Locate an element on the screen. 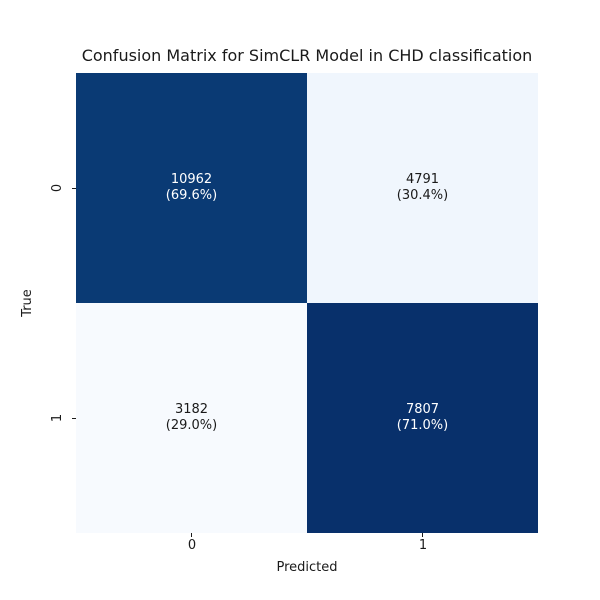  x-axis-label: Predicted is located at coordinates (307, 567).